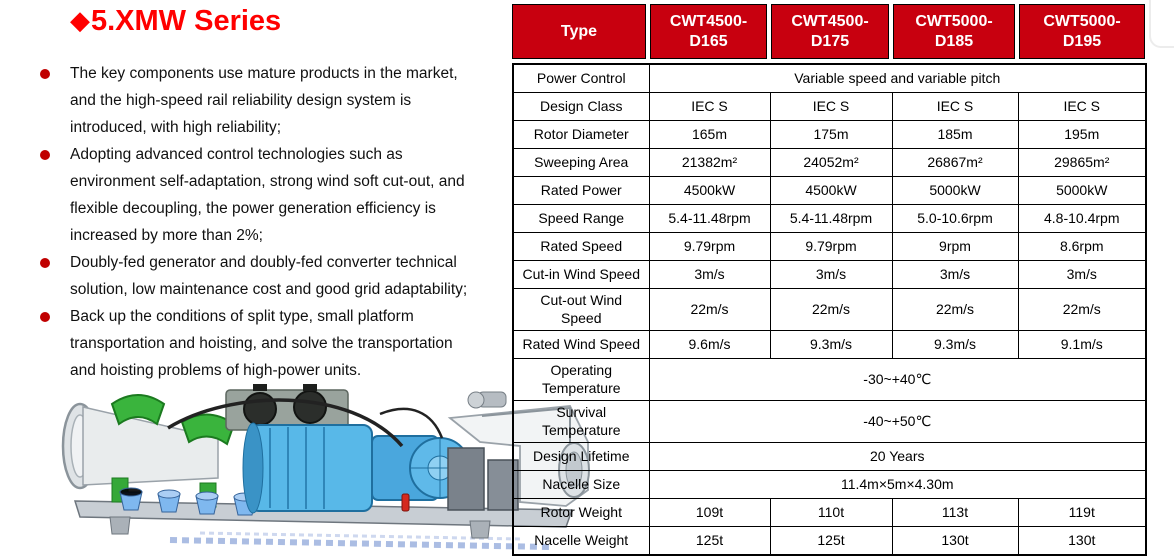 The height and width of the screenshot is (558, 1174). Describe the element at coordinates (581, 162) in the screenshot. I see `spec-row-label: Sweeping Area` at that location.